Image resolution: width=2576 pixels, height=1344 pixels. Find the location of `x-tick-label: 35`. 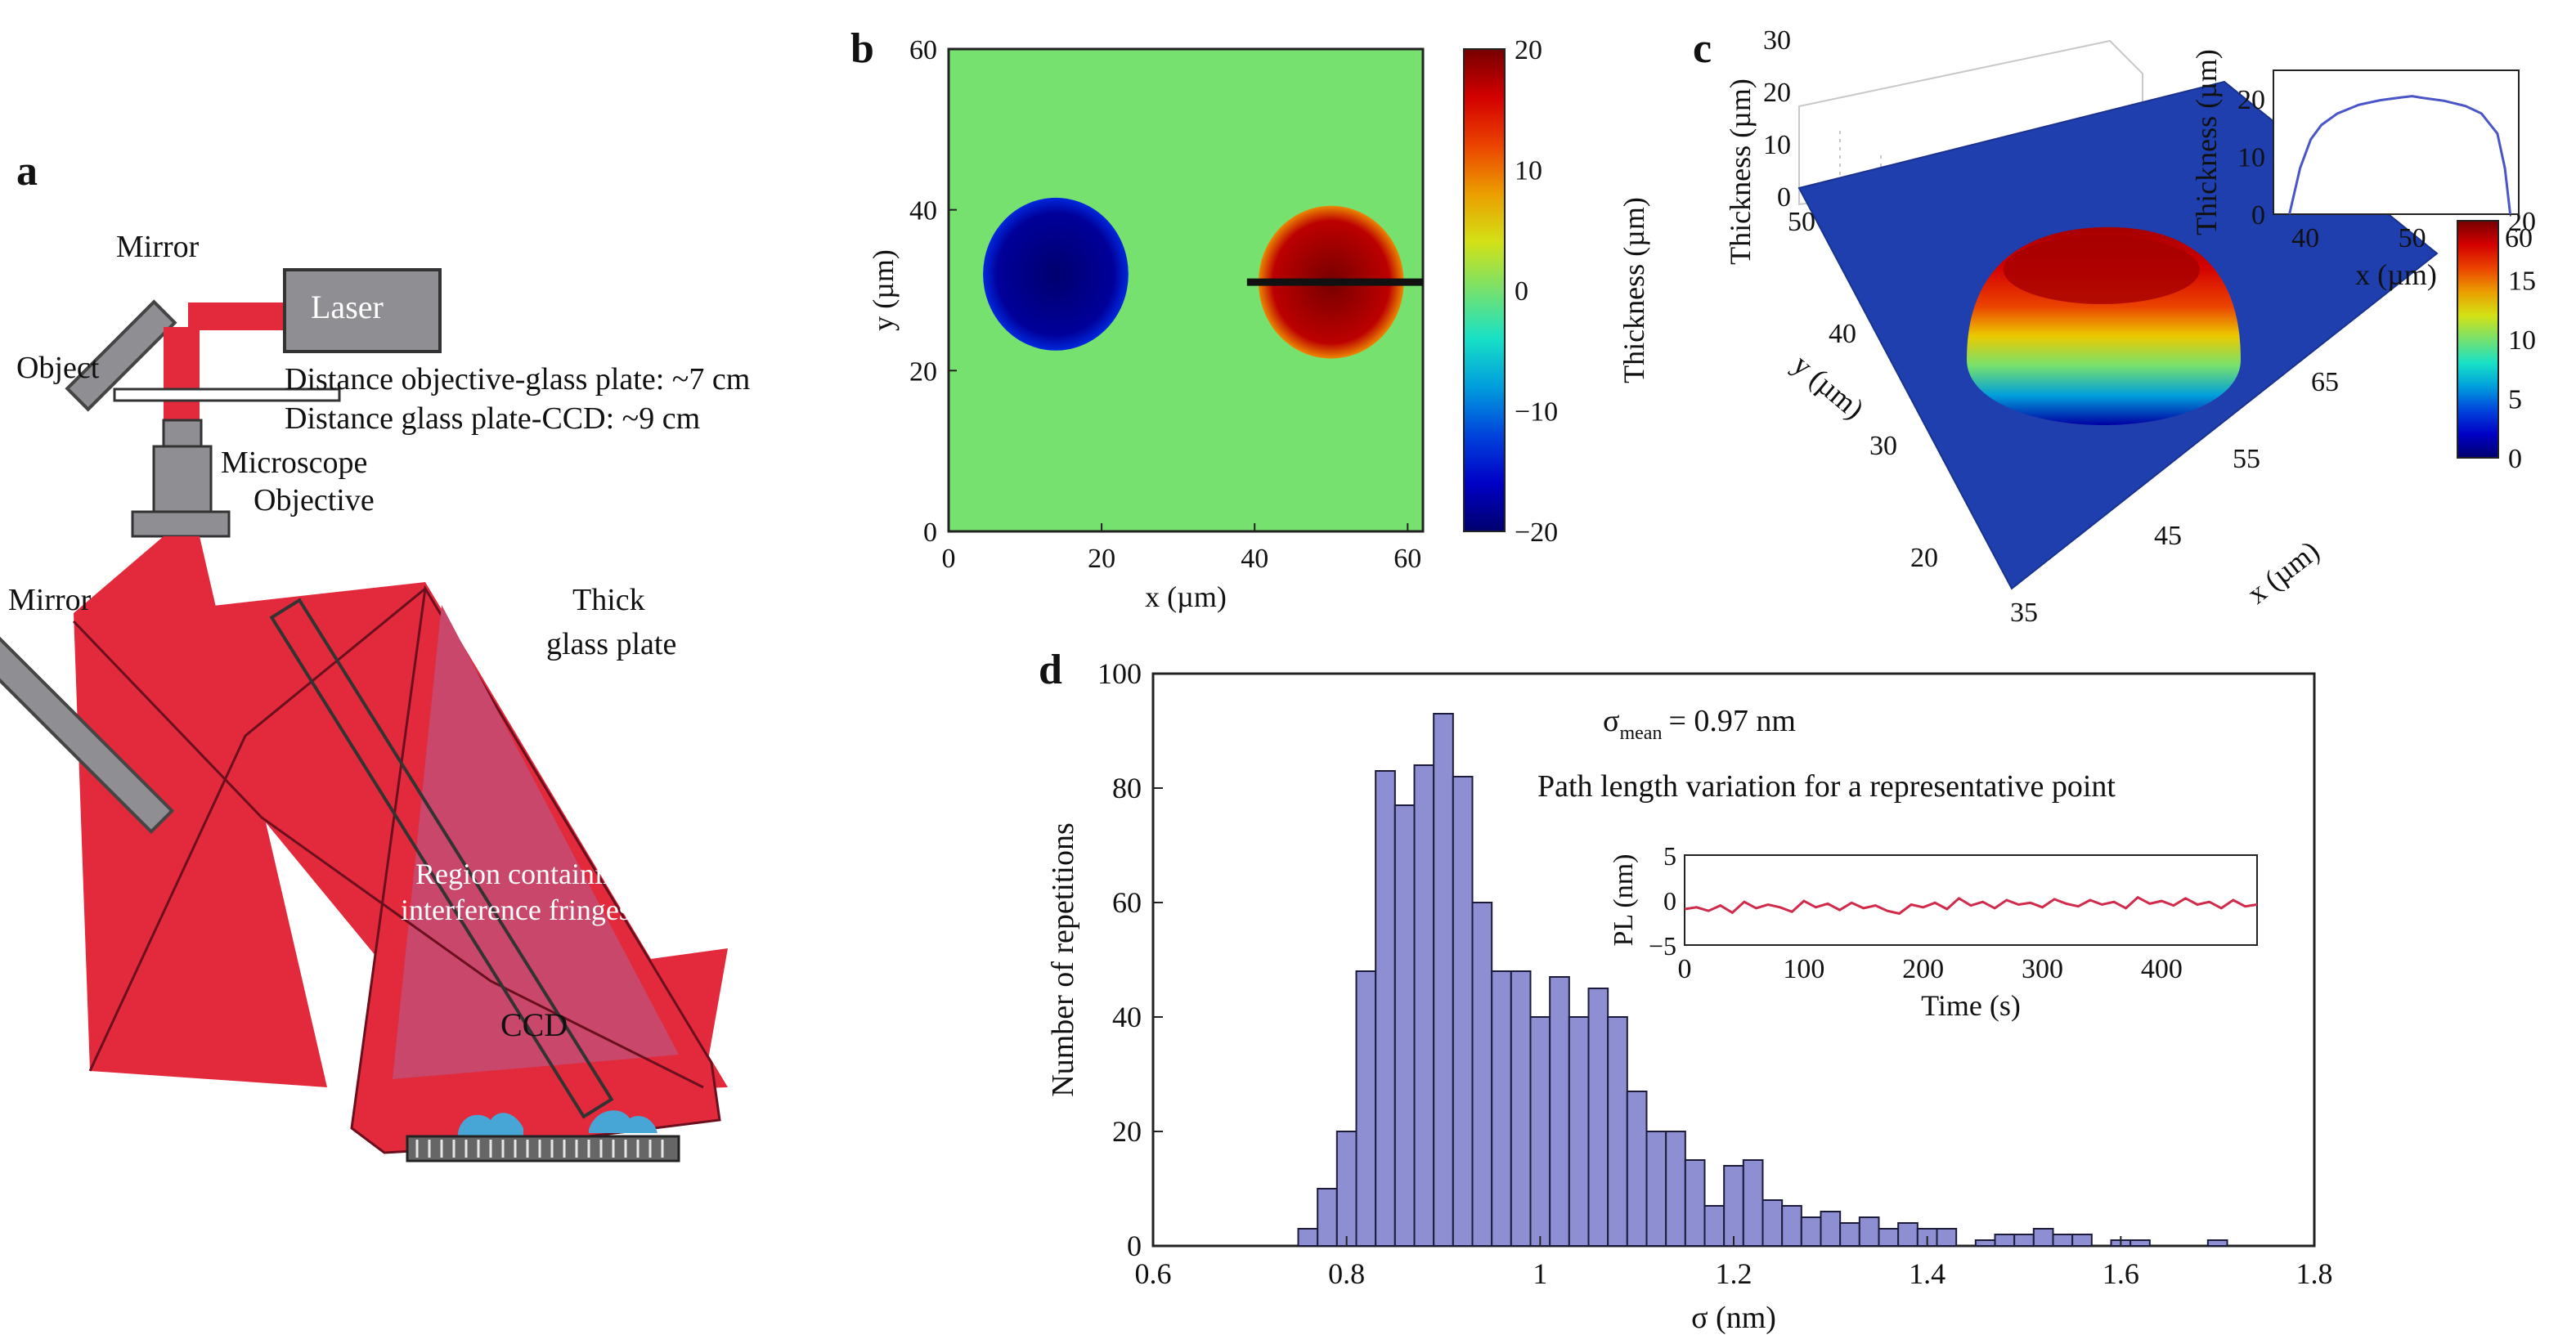

x-tick-label: 35 is located at coordinates (2024, 613).